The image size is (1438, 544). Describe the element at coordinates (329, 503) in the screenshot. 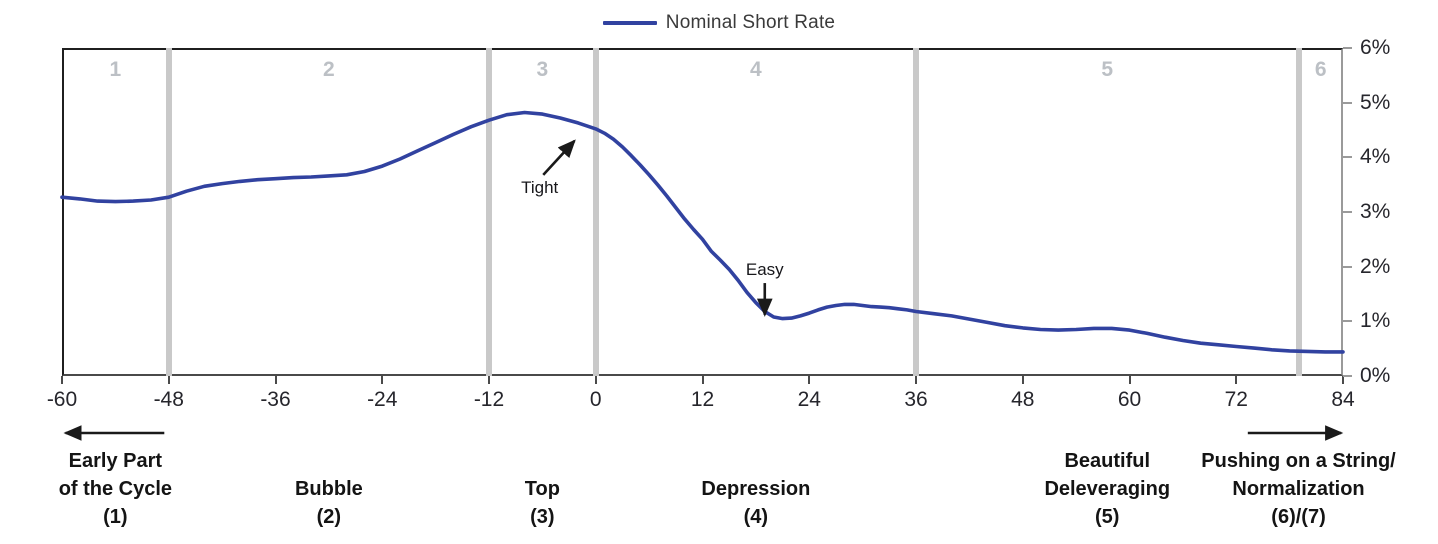

I see `phase-label-2: Bubble (2)` at that location.